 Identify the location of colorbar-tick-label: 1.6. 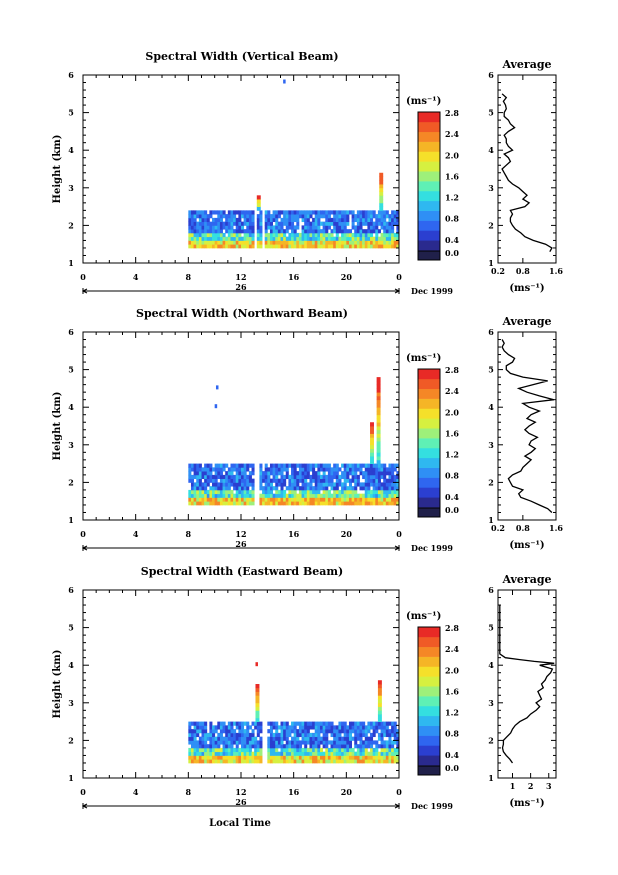
(452, 176).